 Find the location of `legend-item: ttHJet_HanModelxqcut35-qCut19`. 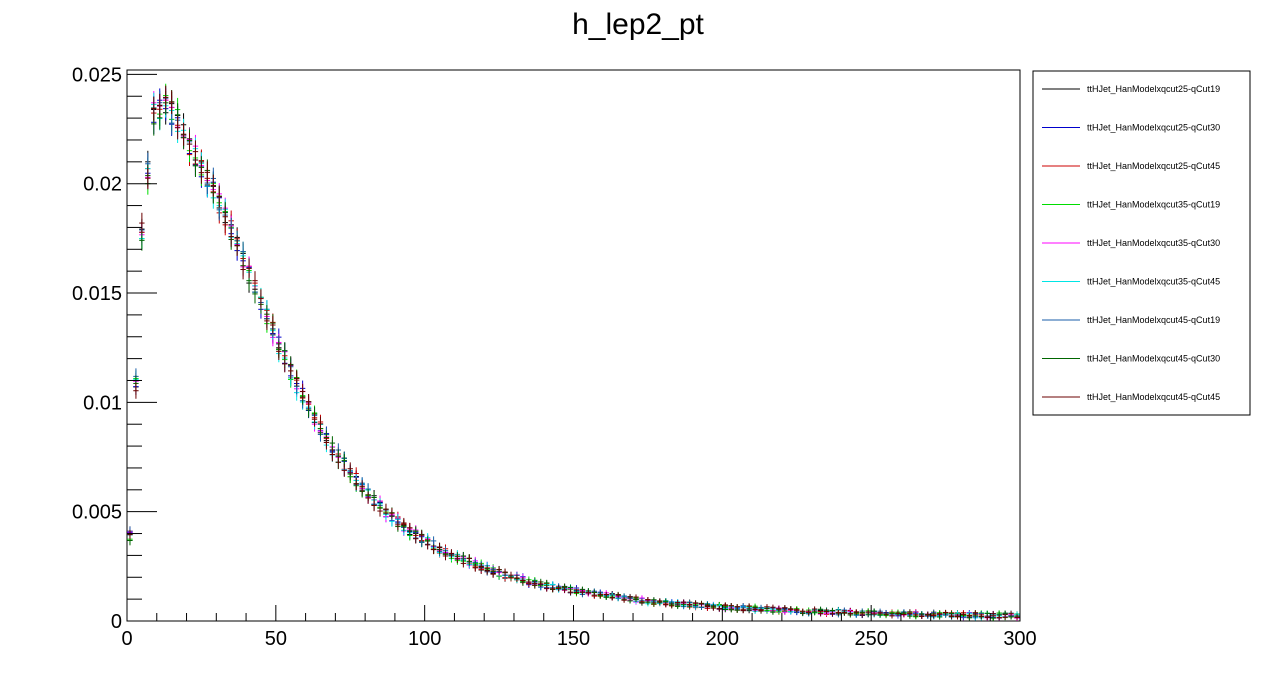

legend-item: ttHJet_HanModelxqcut35-qCut19 is located at coordinates (1131, 205).